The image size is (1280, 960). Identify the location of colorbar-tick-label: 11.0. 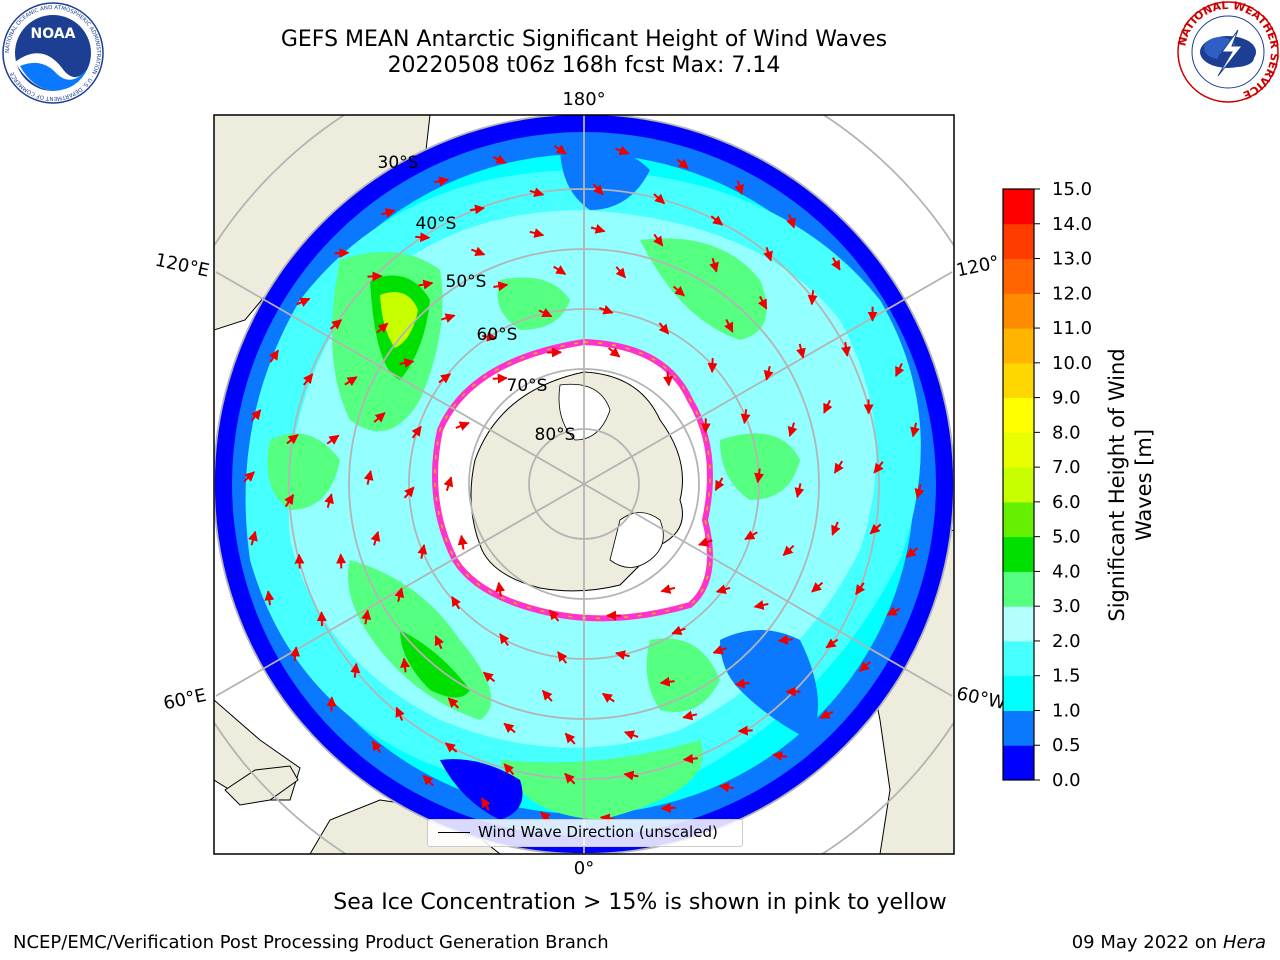
(1072, 328).